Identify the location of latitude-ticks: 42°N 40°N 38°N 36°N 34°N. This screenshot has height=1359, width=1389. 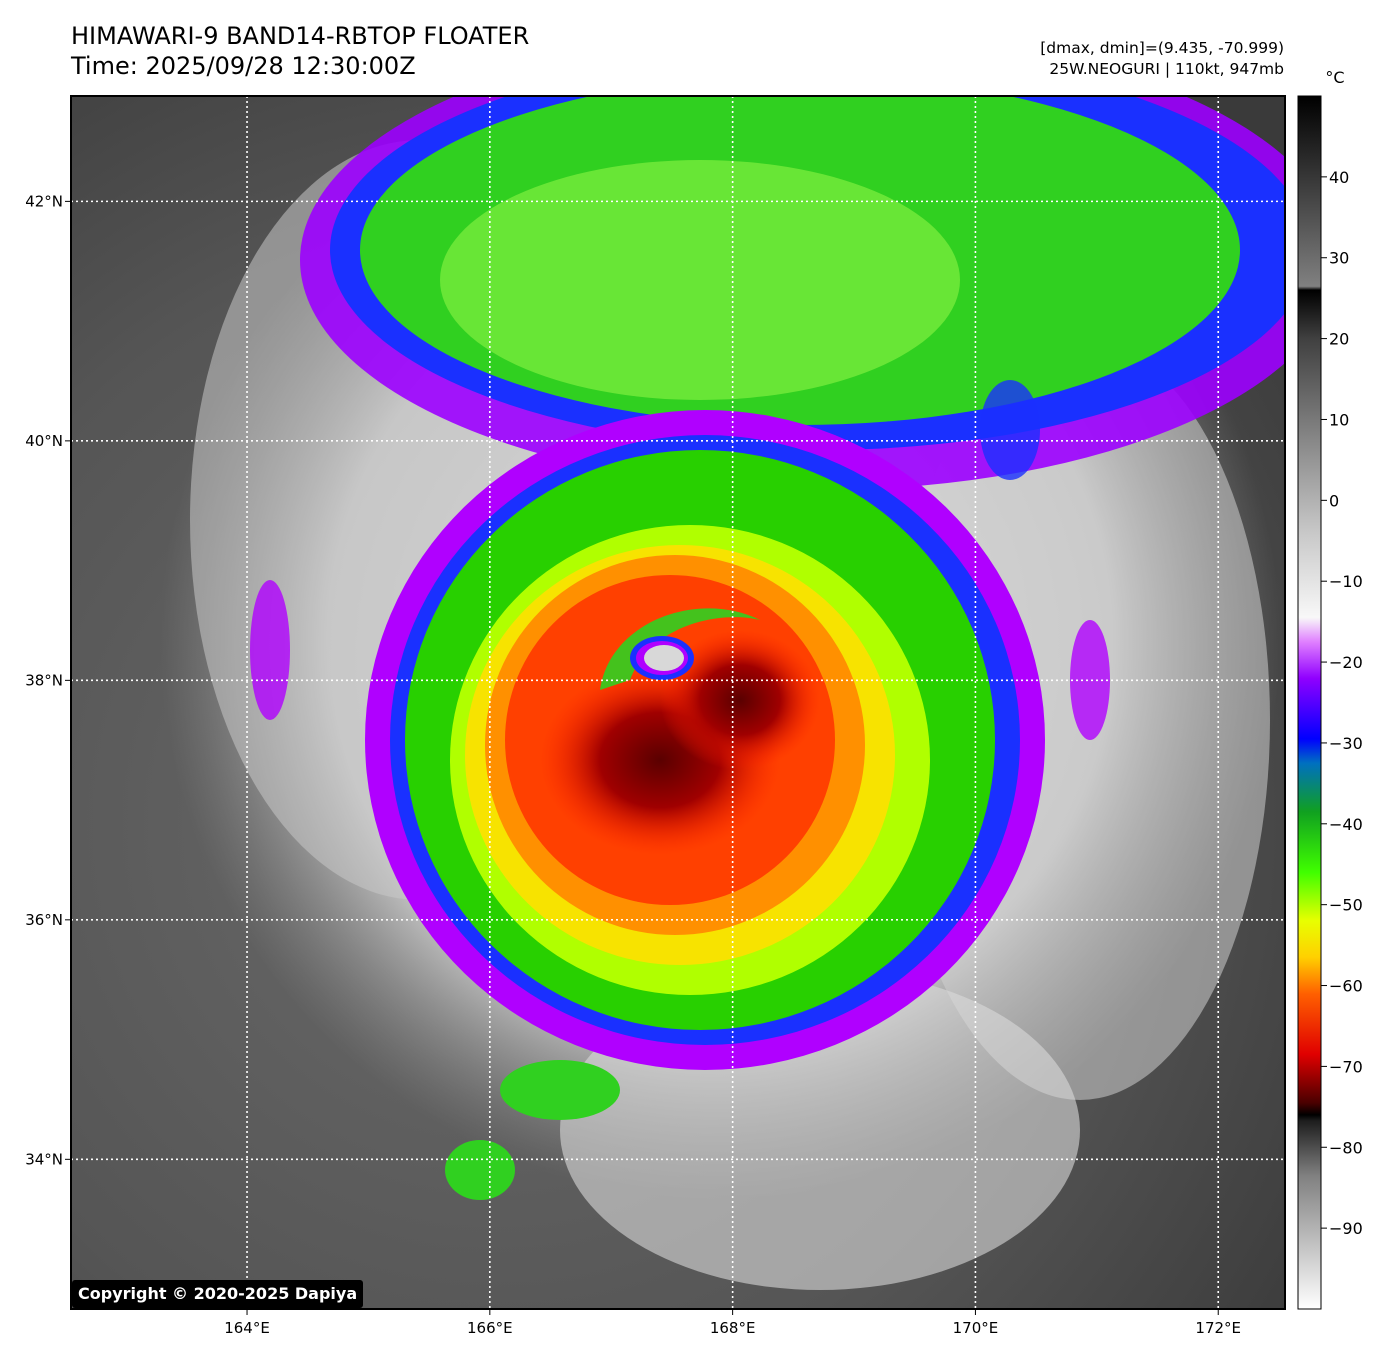
(48, 680).